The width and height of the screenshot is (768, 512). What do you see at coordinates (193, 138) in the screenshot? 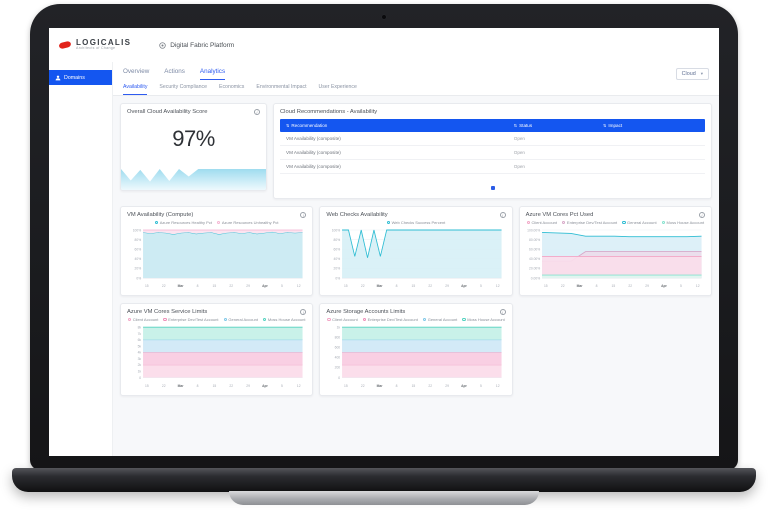
I see `availability-score-value: 97%` at bounding box center [193, 138].